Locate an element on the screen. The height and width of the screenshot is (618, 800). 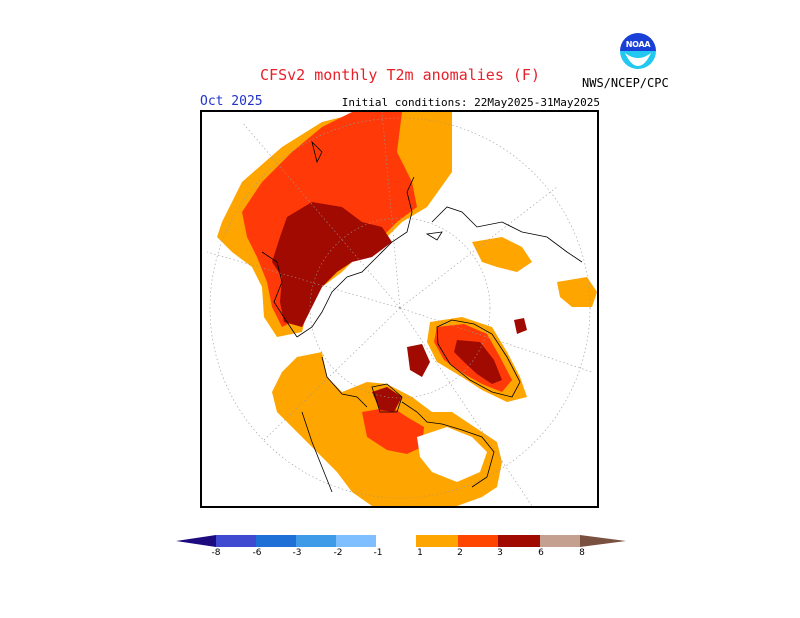
colorbar-tick-label: -3 is located at coordinates (297, 553).